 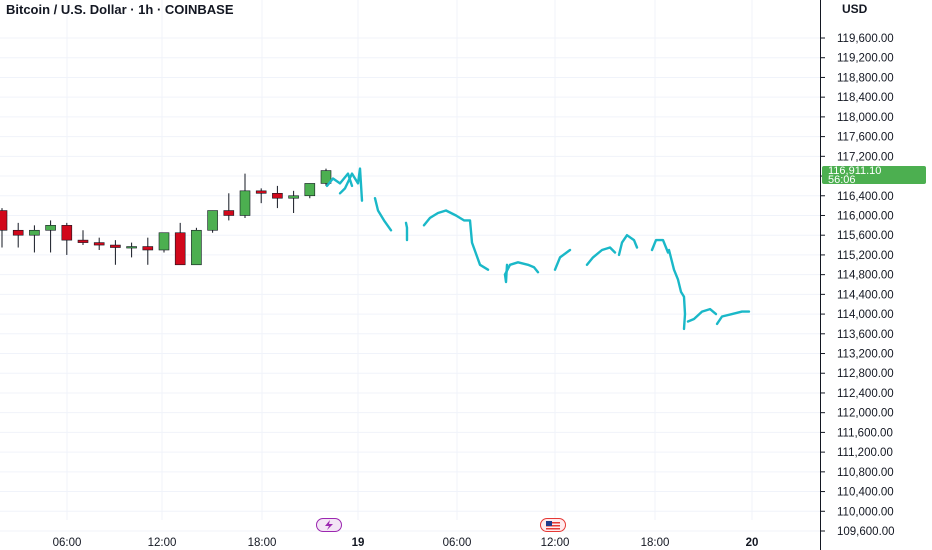 What do you see at coordinates (855, 9) in the screenshot?
I see `currency-label: USD` at bounding box center [855, 9].